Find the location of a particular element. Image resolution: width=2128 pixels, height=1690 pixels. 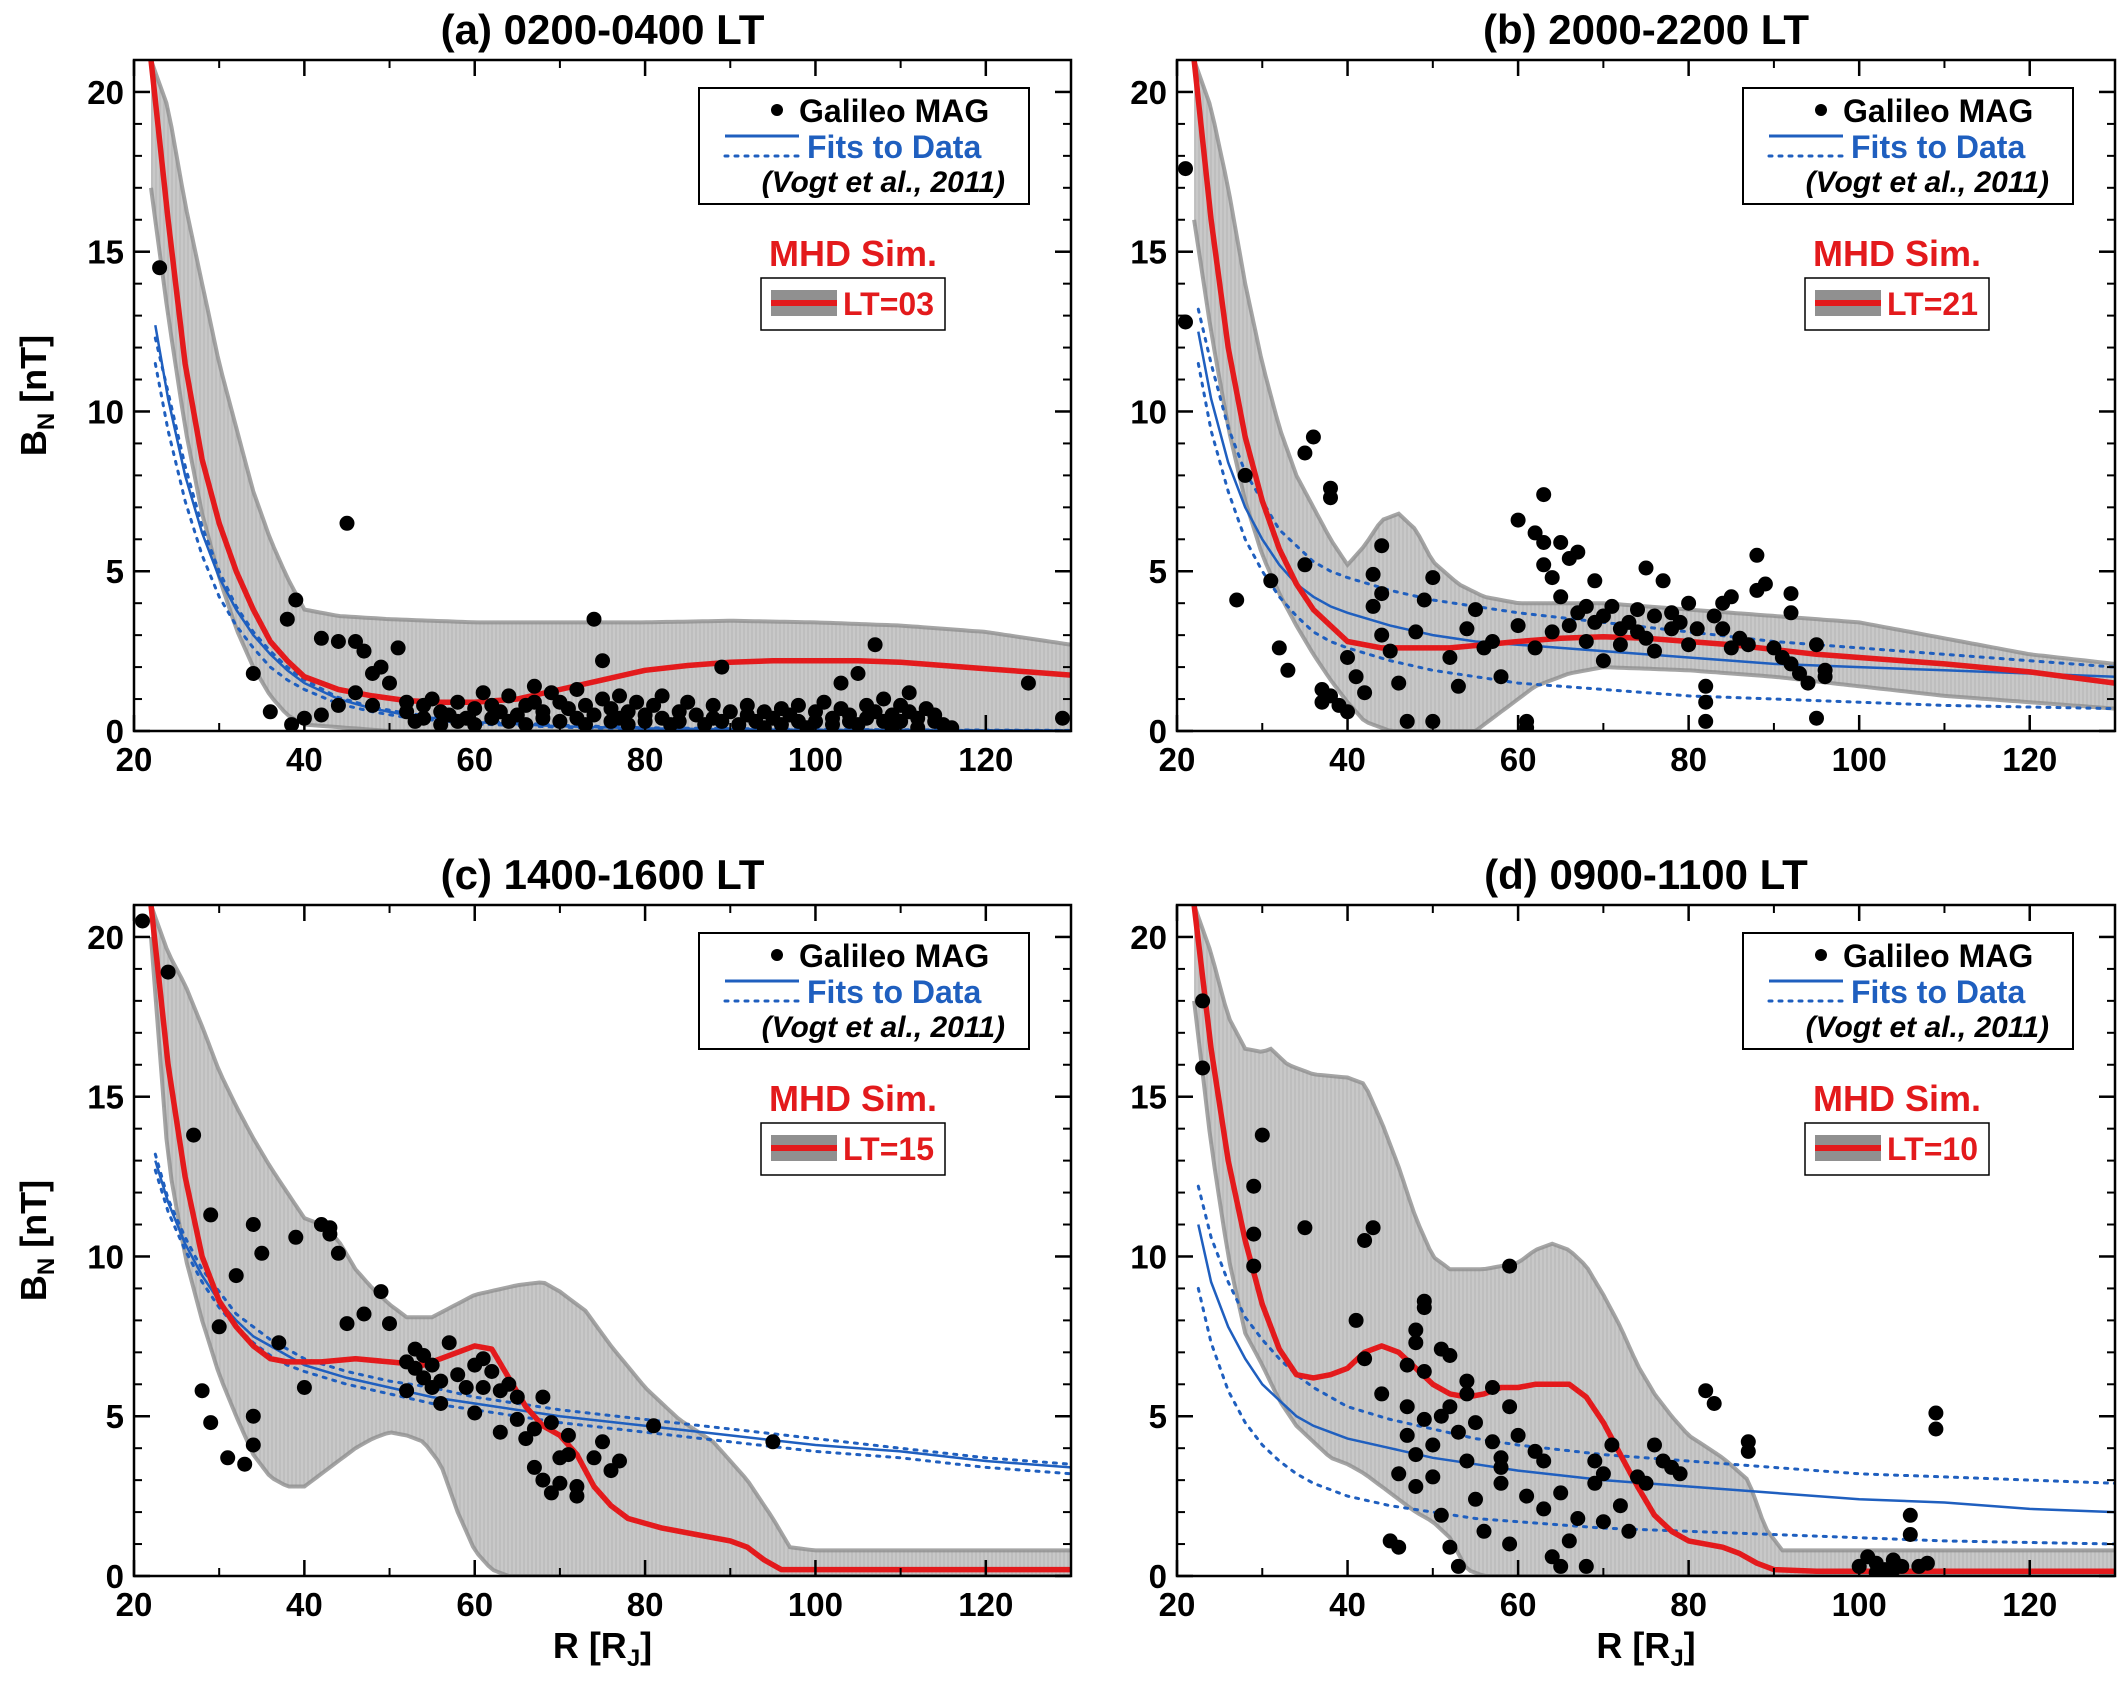

mhd-legend-title: MHD Sim. is located at coordinates (853, 253).